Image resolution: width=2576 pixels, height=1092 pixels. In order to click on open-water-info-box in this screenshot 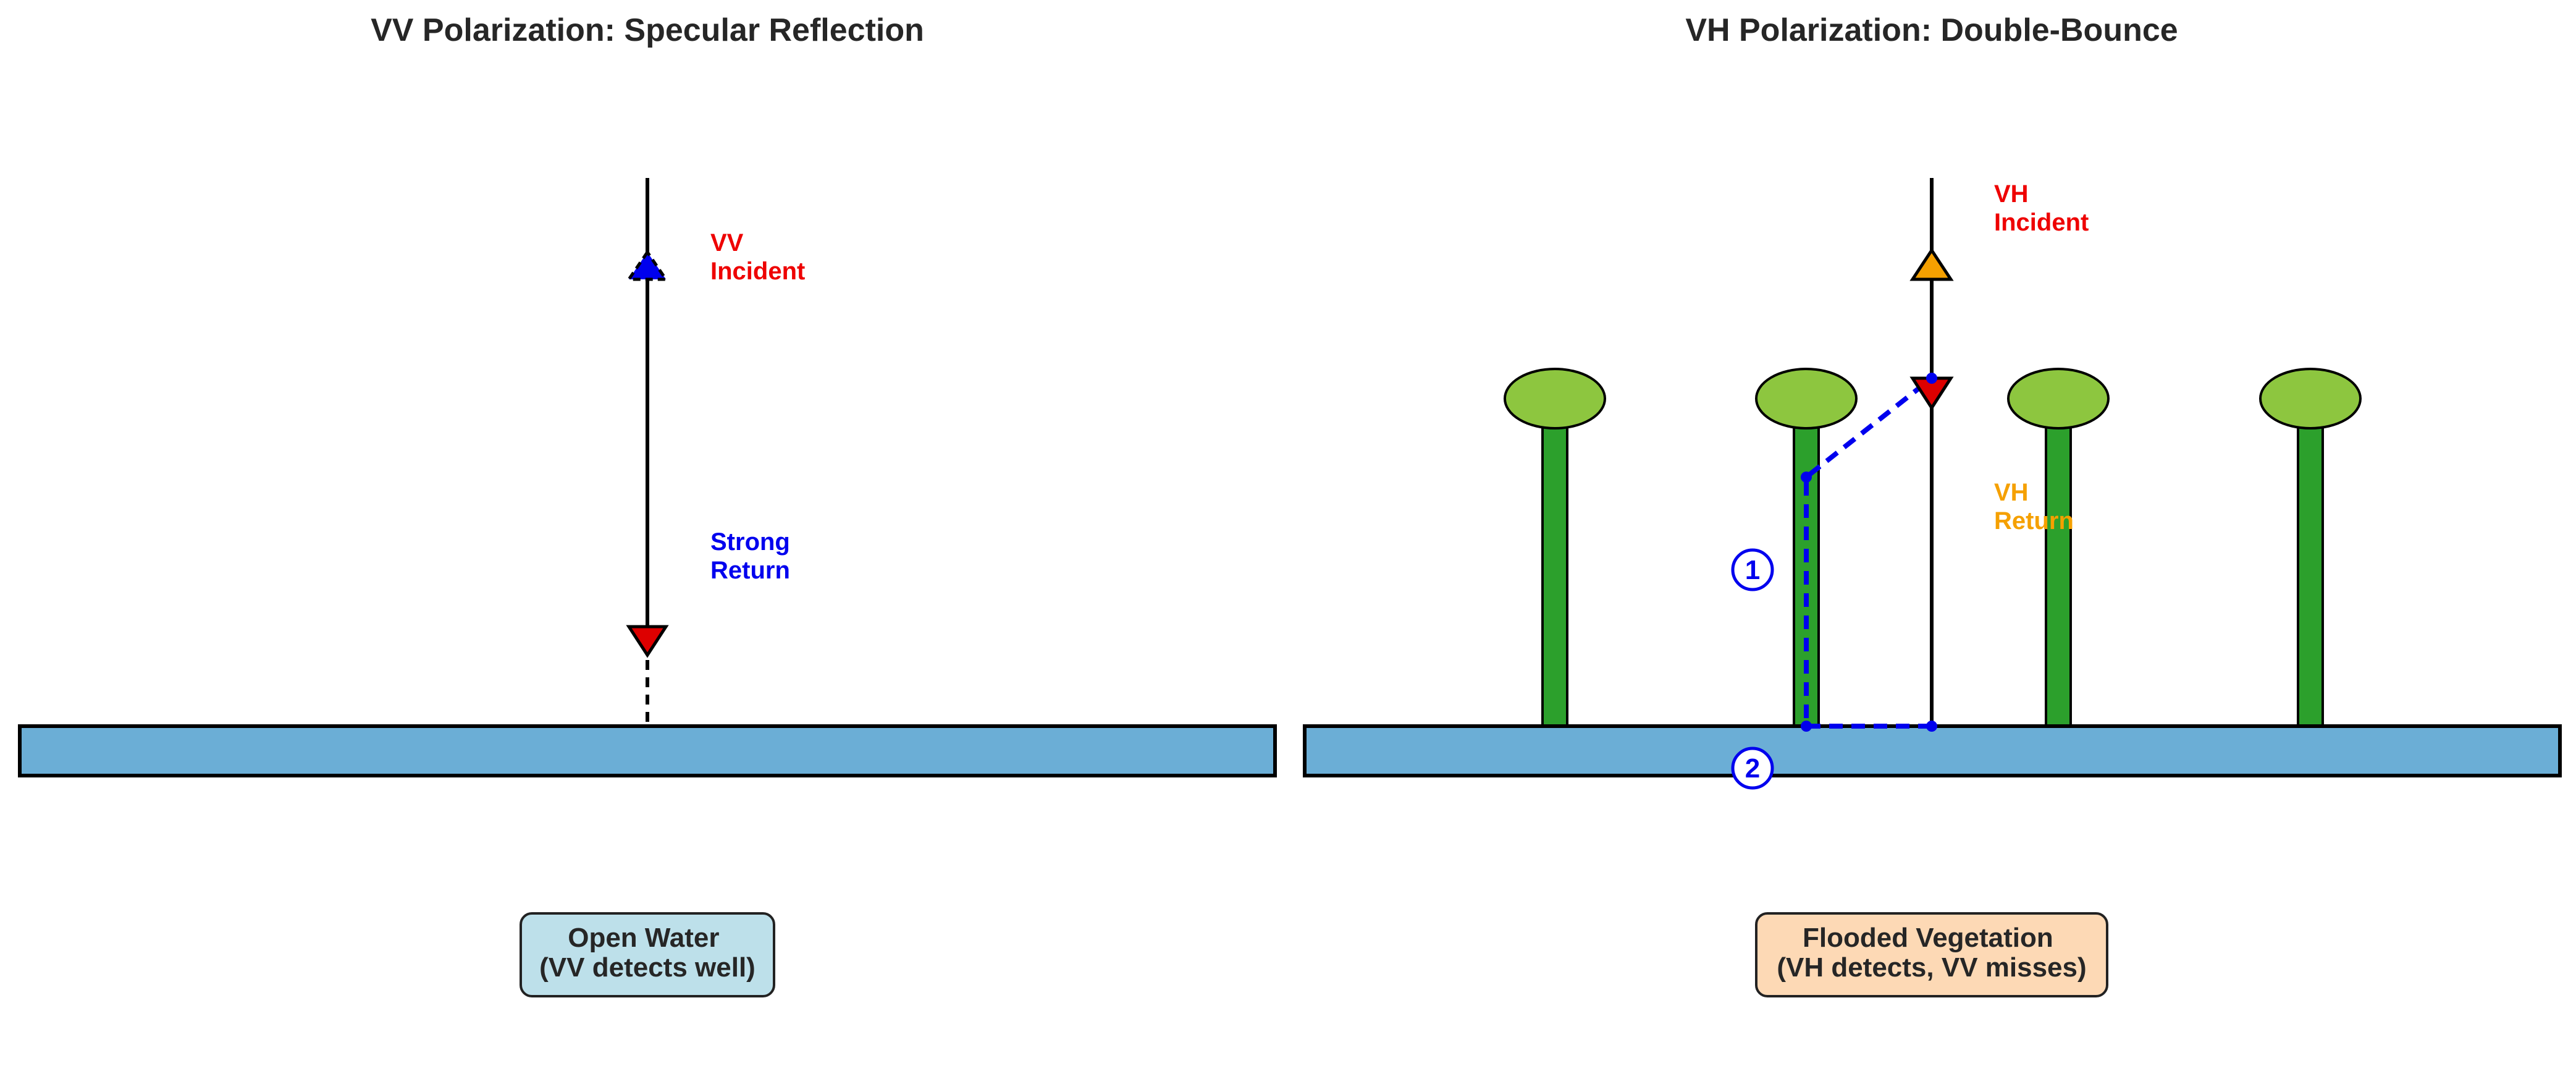, I will do `click(647, 954)`.